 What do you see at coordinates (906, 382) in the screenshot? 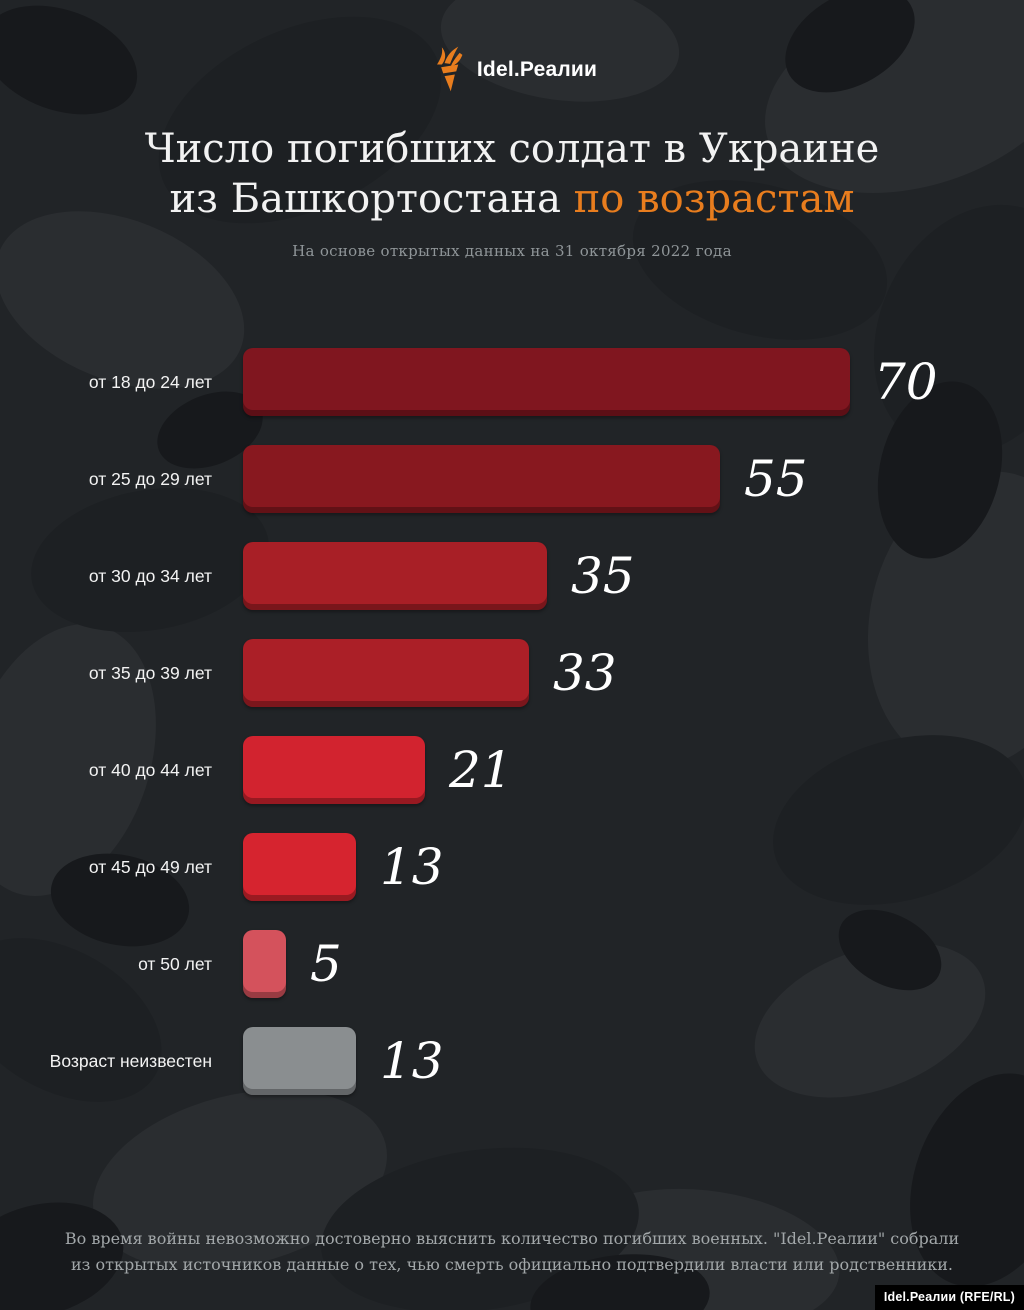
I see `value-label: 70` at bounding box center [906, 382].